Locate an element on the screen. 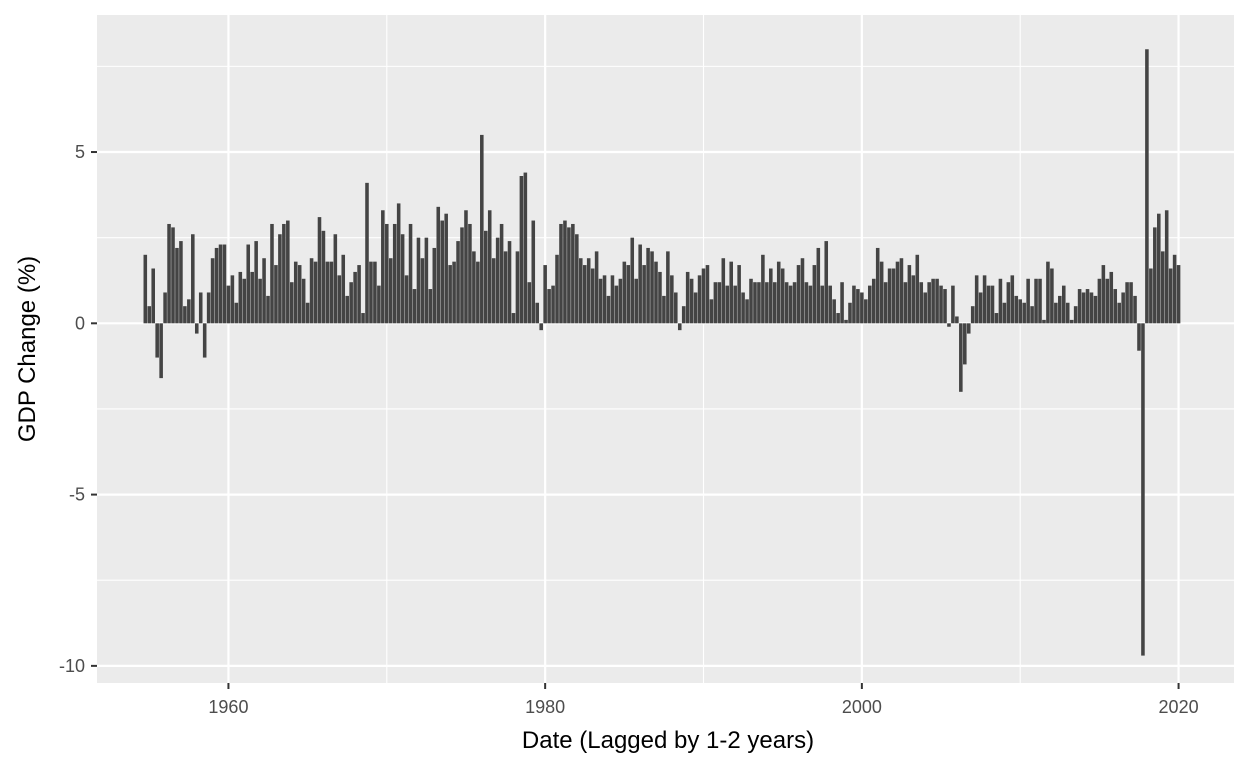 The height and width of the screenshot is (768, 1248). x-tick-label: 2000 is located at coordinates (862, 707).